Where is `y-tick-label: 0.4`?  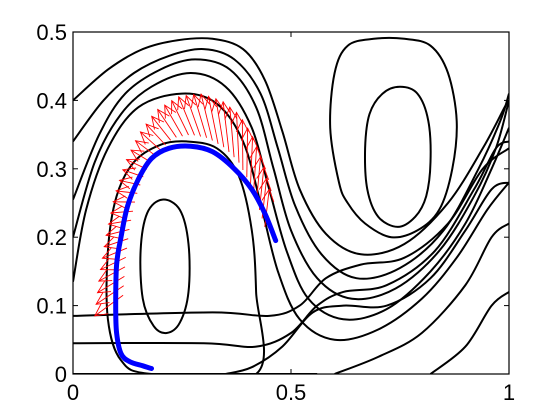 y-tick-label: 0.4 is located at coordinates (51, 100).